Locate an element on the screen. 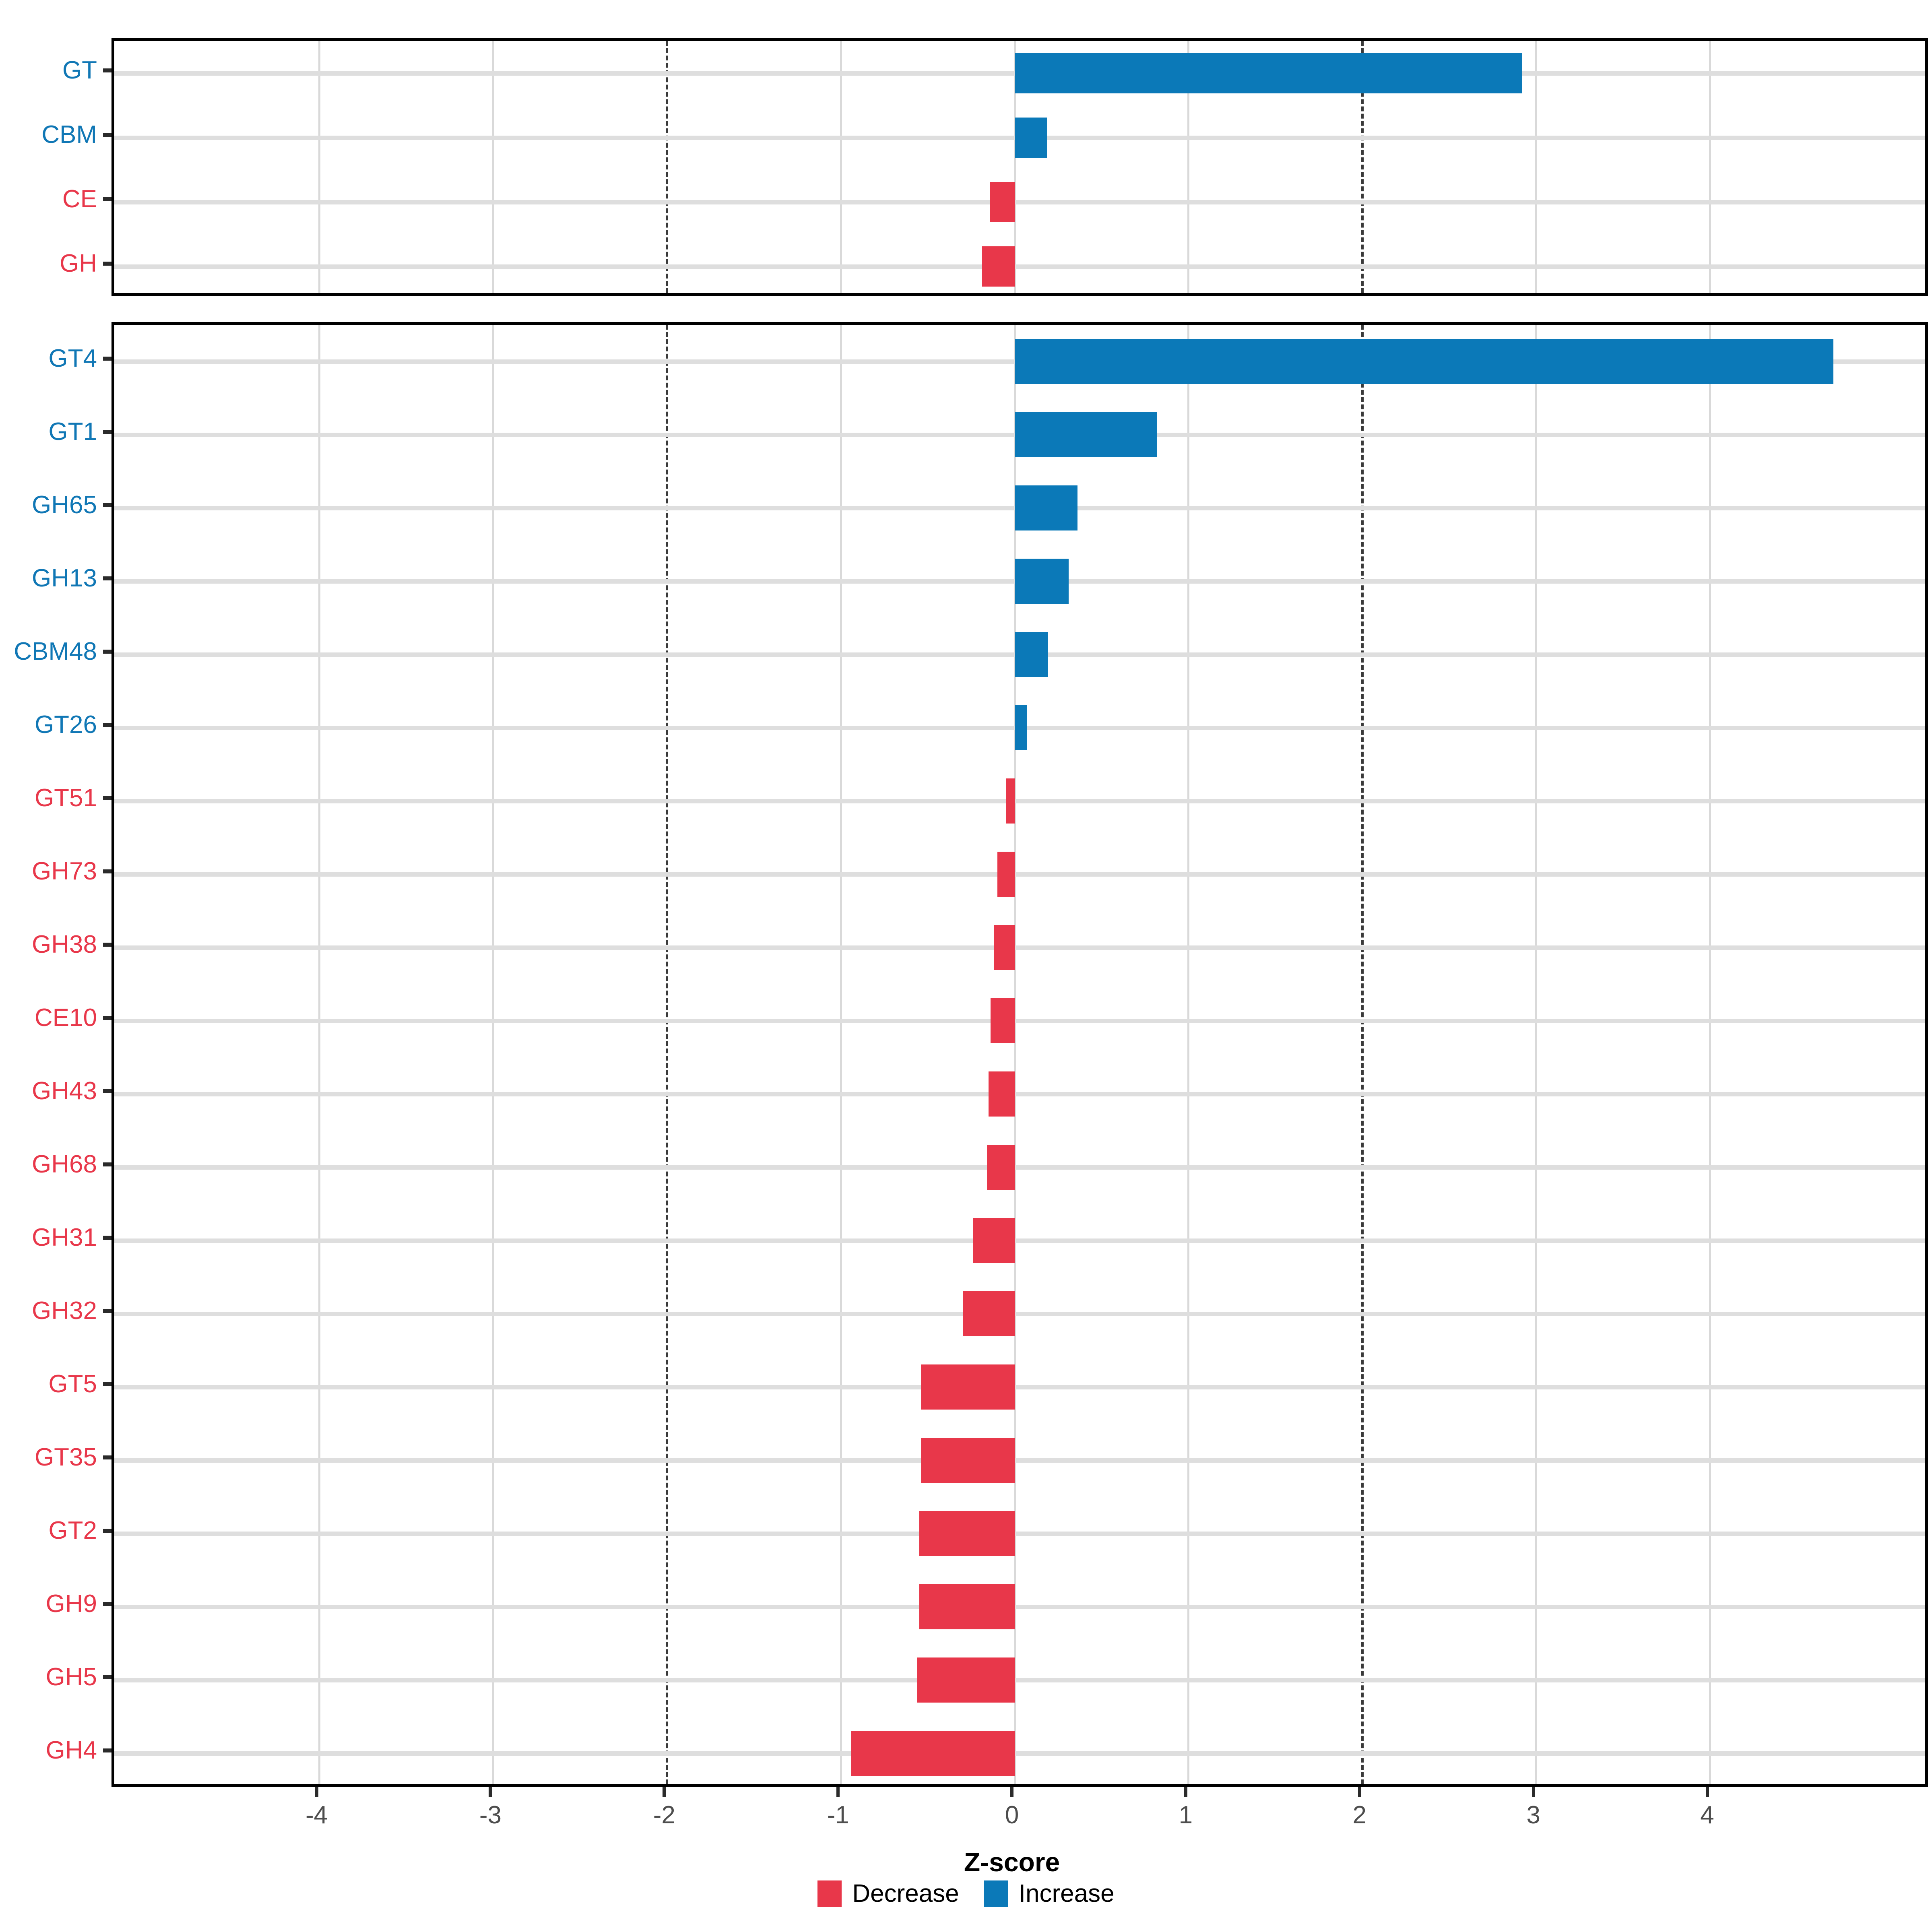 The image size is (1932, 1932). y-axis-label-GT5: GT5 is located at coordinates (72, 1384).